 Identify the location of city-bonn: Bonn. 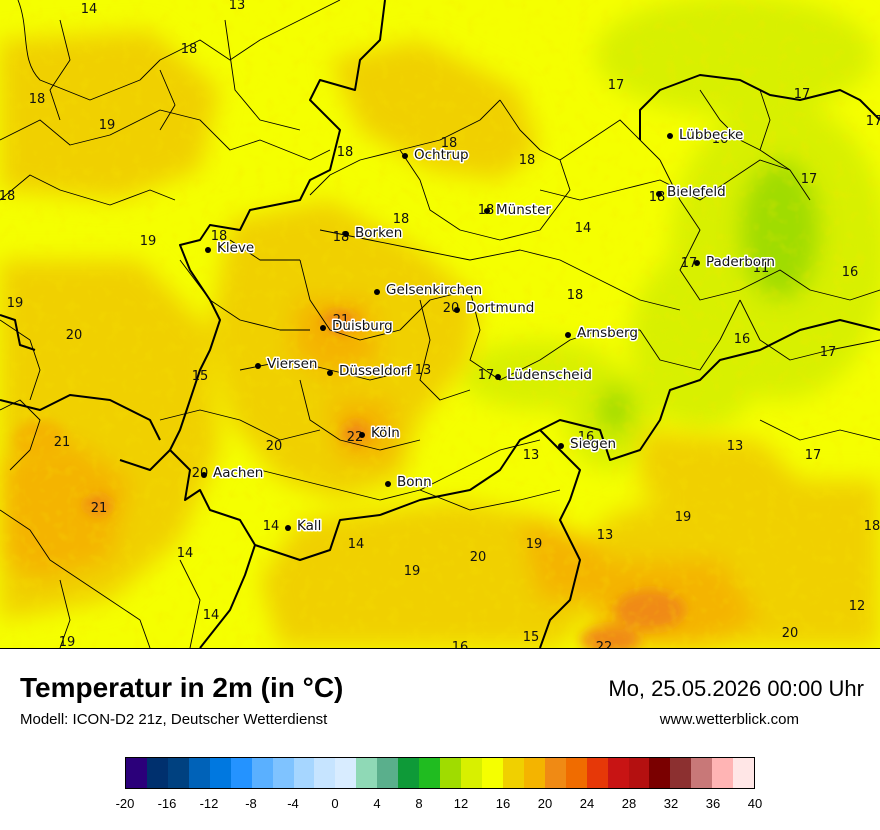
(409, 482).